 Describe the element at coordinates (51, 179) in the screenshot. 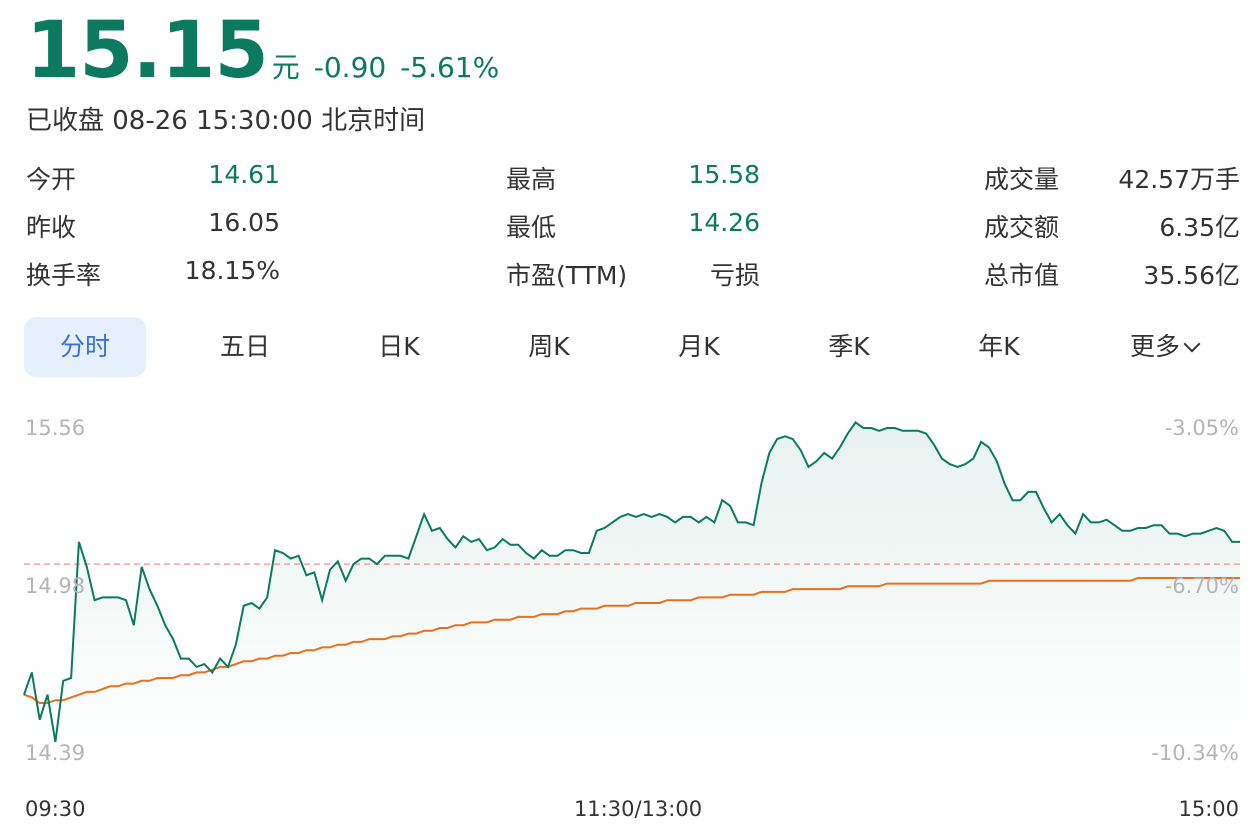

I see `stat-label: 今开` at that location.